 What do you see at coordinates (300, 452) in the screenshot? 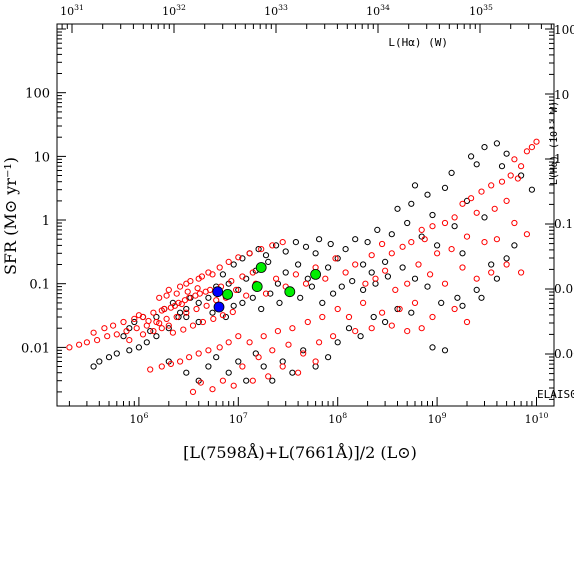
I see `x-axis-label: [L(7598Å)+L(7661Å)]/2 (L⊙)` at bounding box center [300, 452].